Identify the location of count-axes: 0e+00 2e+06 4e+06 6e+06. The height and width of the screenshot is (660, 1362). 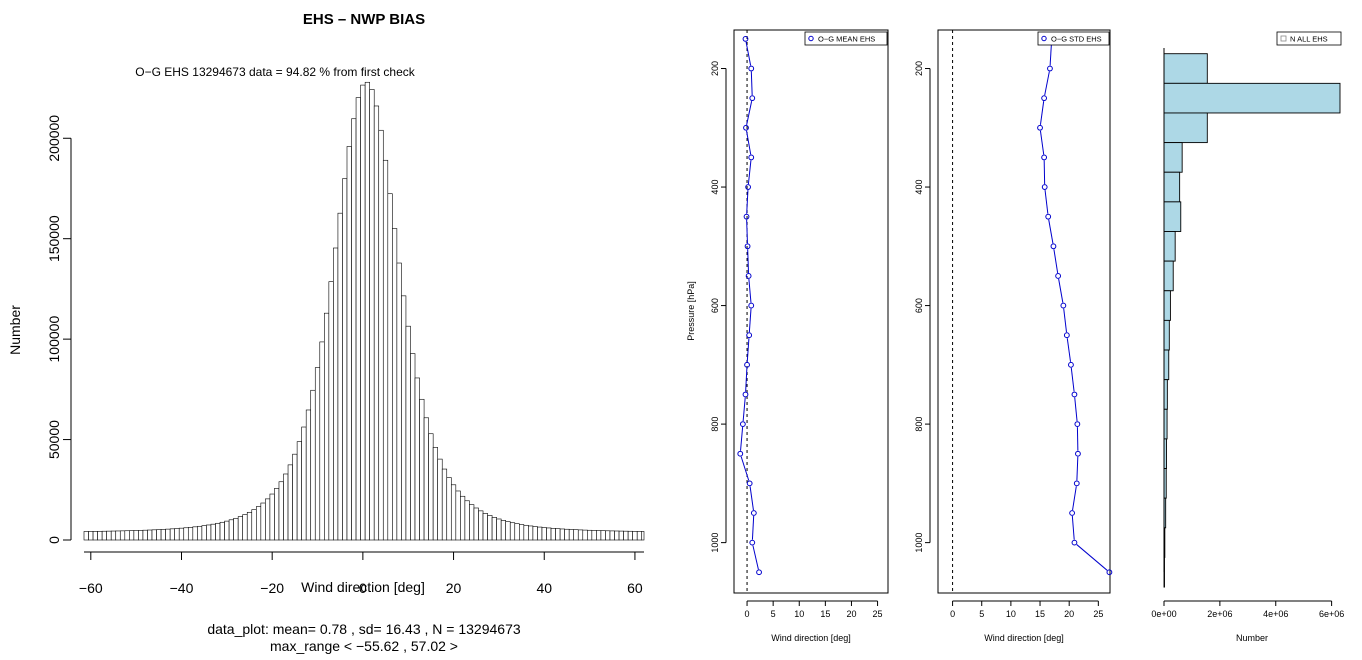
(1247, 609).